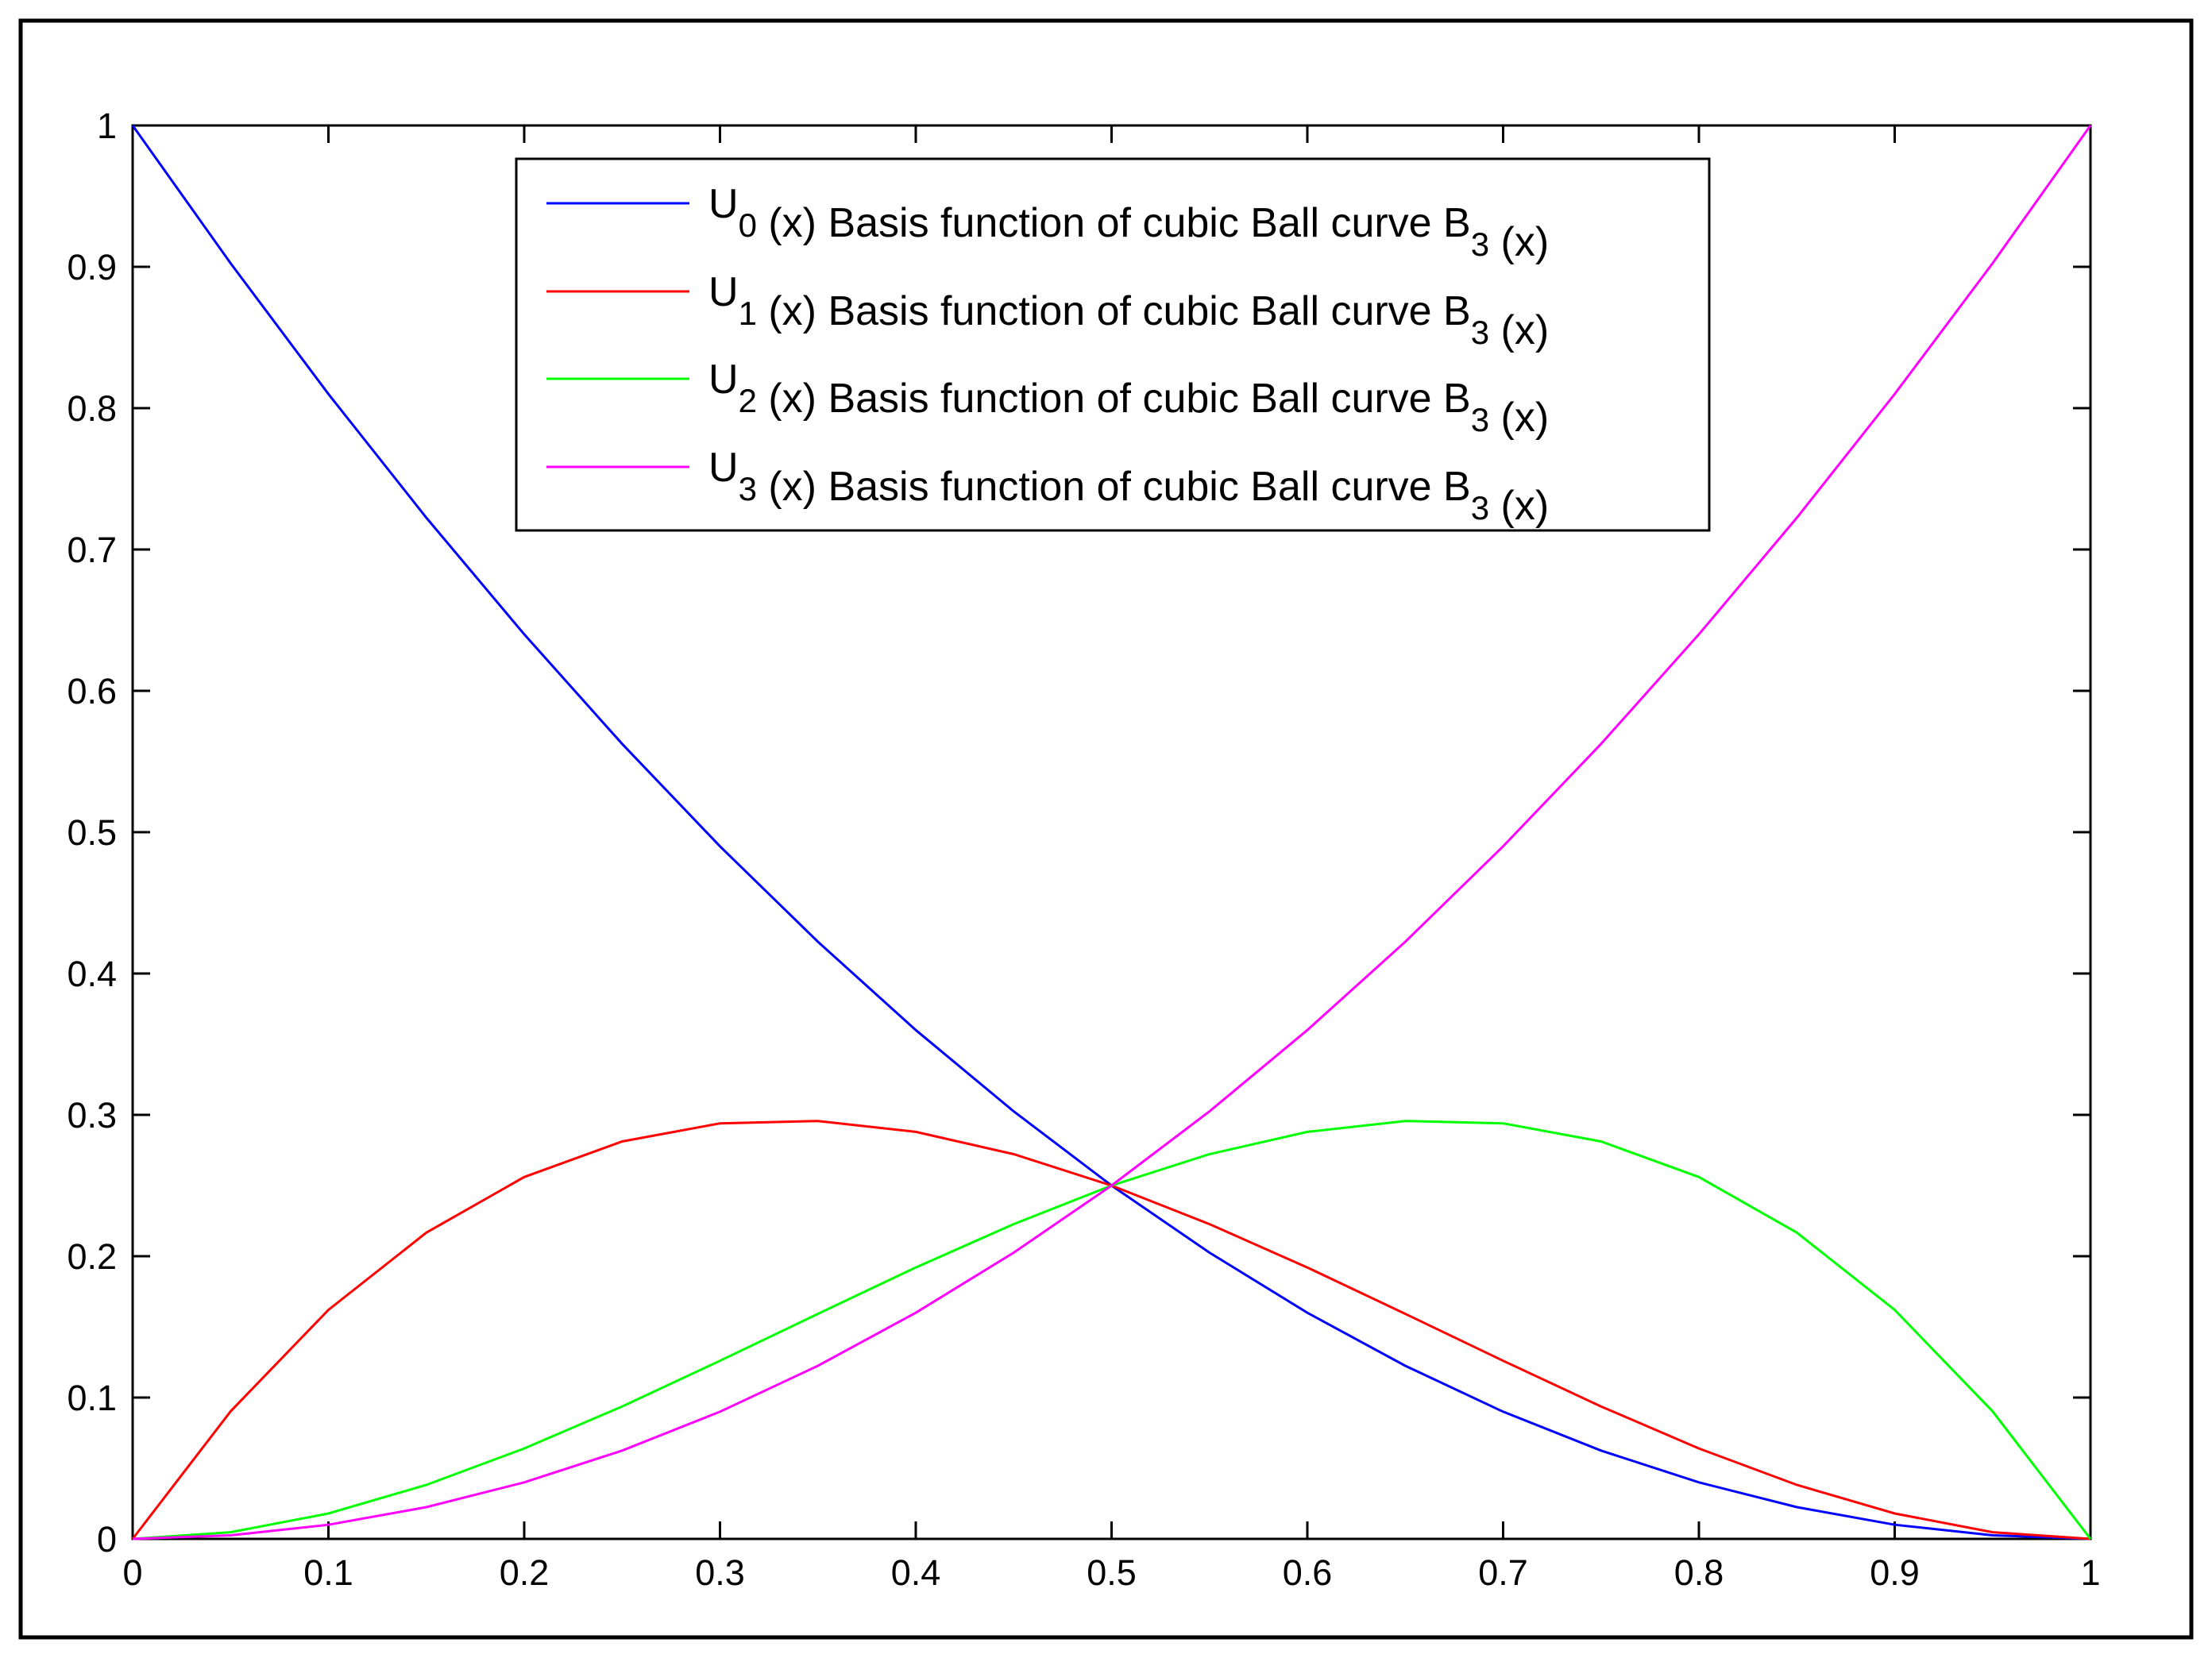 The image size is (2212, 1658). Describe the element at coordinates (92, 550) in the screenshot. I see `y-tick-label: 0.7` at that location.